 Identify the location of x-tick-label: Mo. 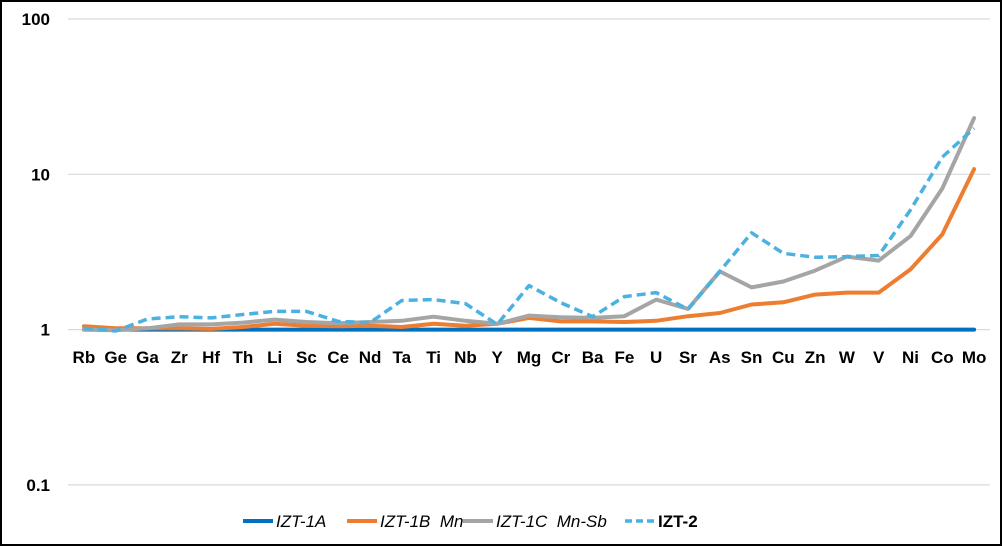
(974, 357).